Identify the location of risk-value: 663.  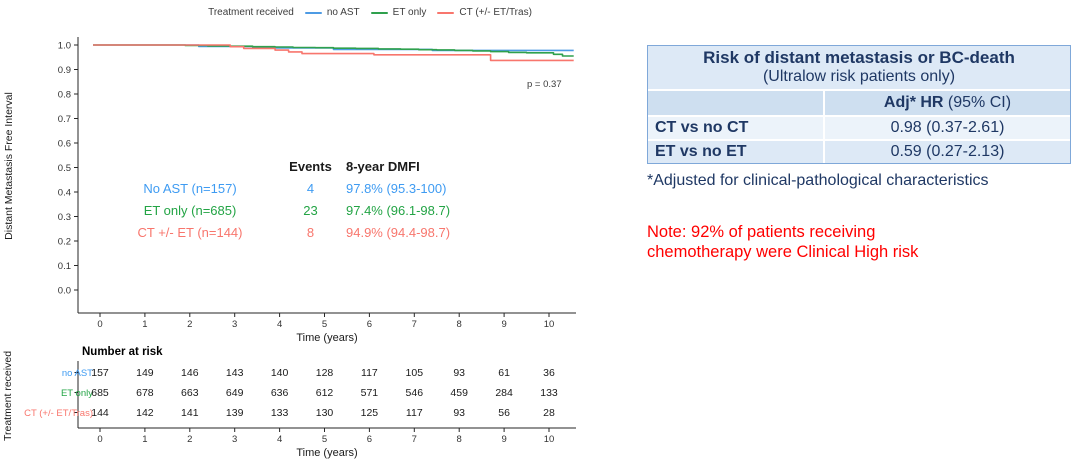
(190, 393).